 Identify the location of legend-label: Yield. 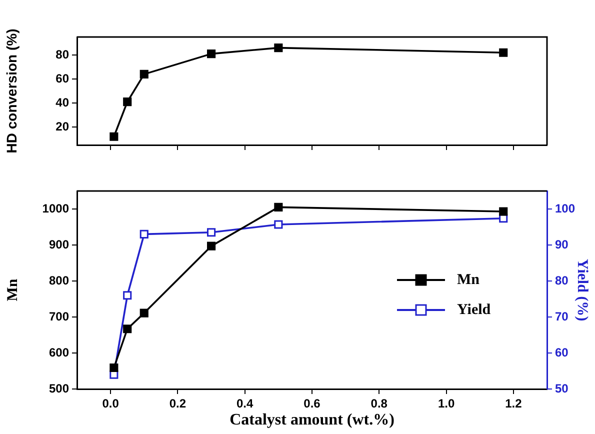
(474, 310).